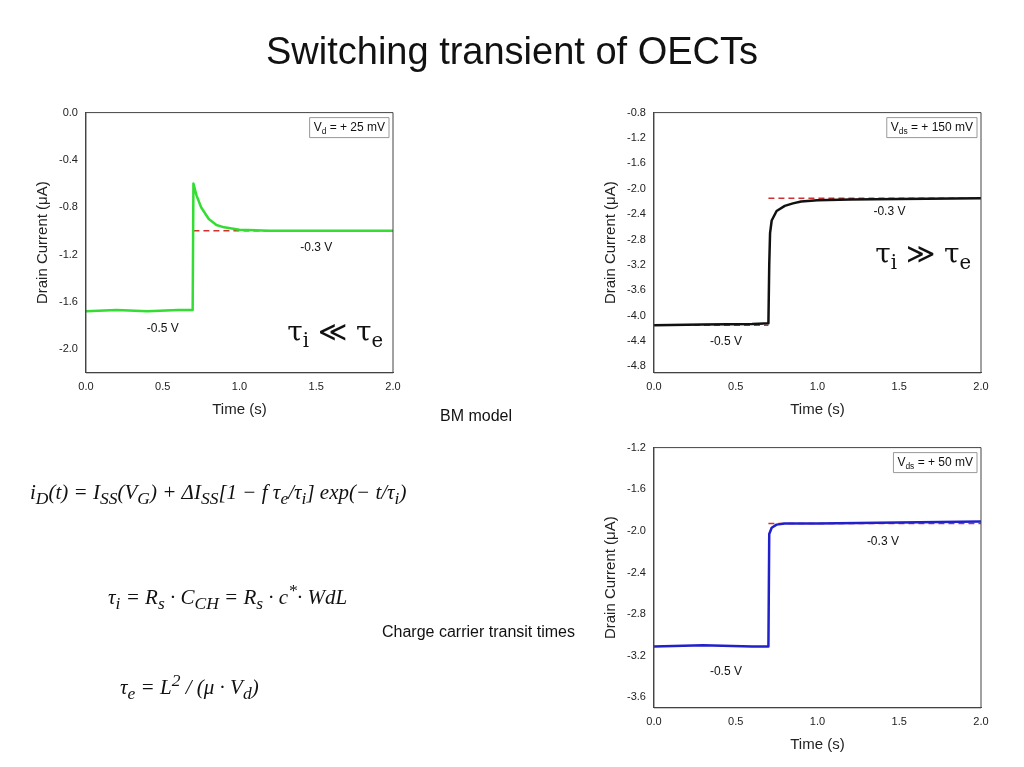 The image size is (1024, 767). What do you see at coordinates (636, 365) in the screenshot?
I see `y-tick-label: -4.8` at bounding box center [636, 365].